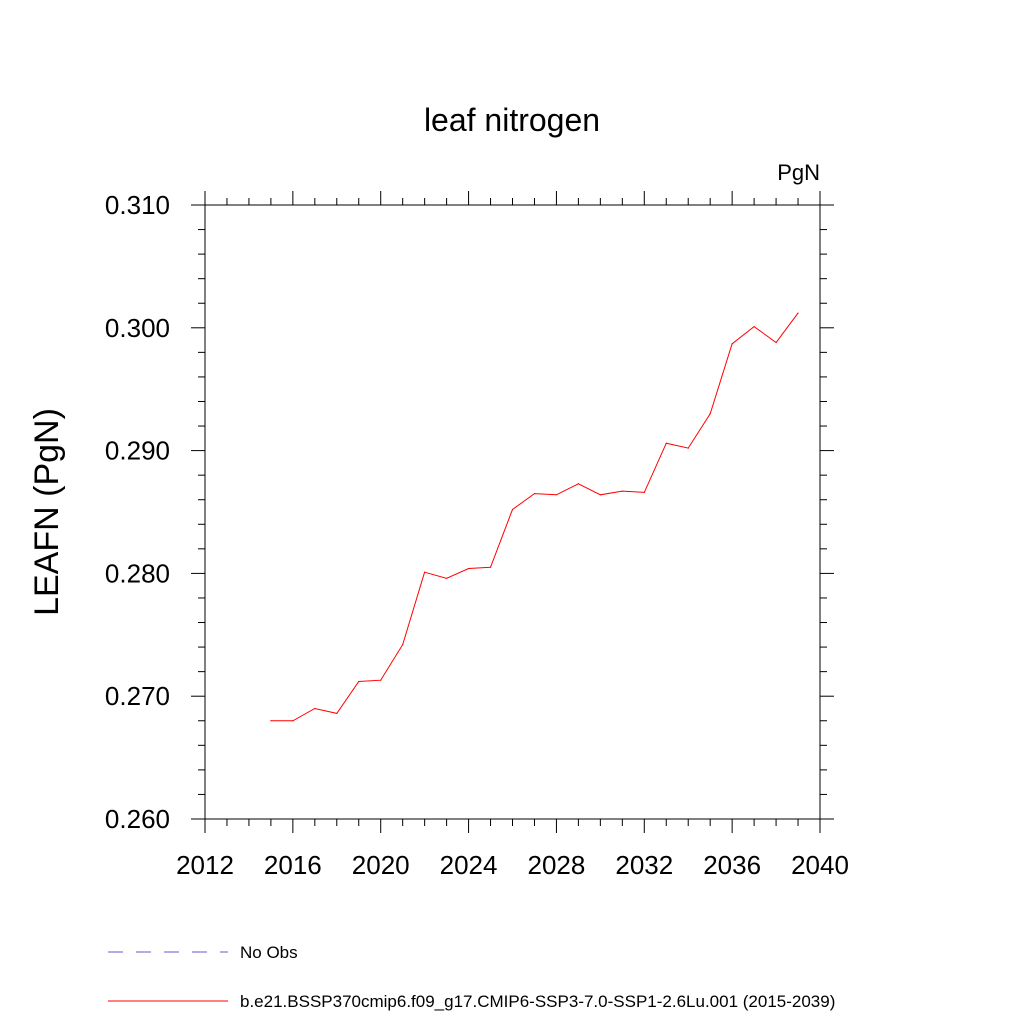  Describe the element at coordinates (469, 865) in the screenshot. I see `x-tick-label: 2024` at that location.